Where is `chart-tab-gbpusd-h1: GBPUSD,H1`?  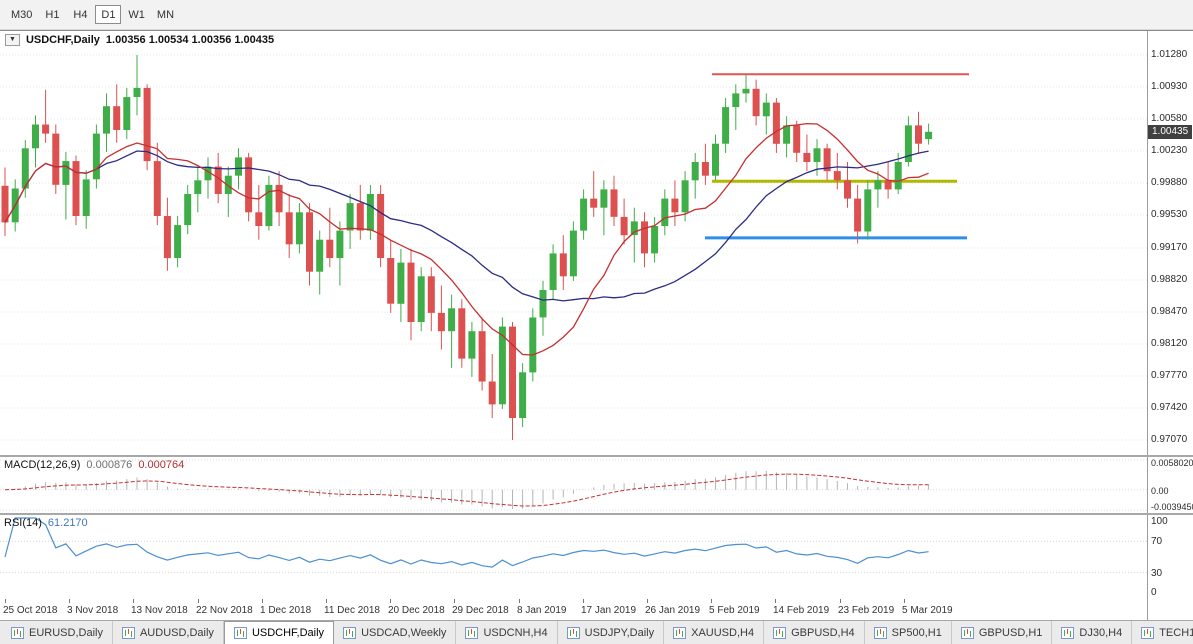
chart-tab-gbpusd-h1: GBPUSD,H1 is located at coordinates (1002, 632).